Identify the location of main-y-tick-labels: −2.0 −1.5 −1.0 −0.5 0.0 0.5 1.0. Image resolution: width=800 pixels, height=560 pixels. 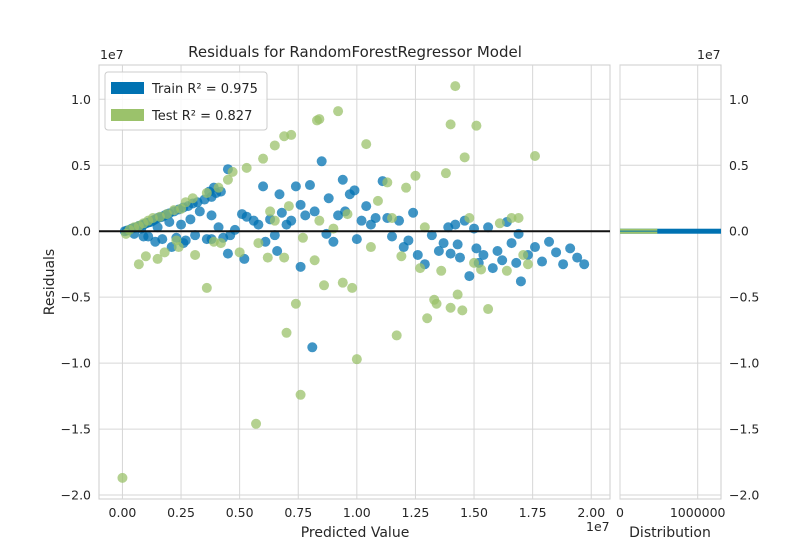
(76, 297).